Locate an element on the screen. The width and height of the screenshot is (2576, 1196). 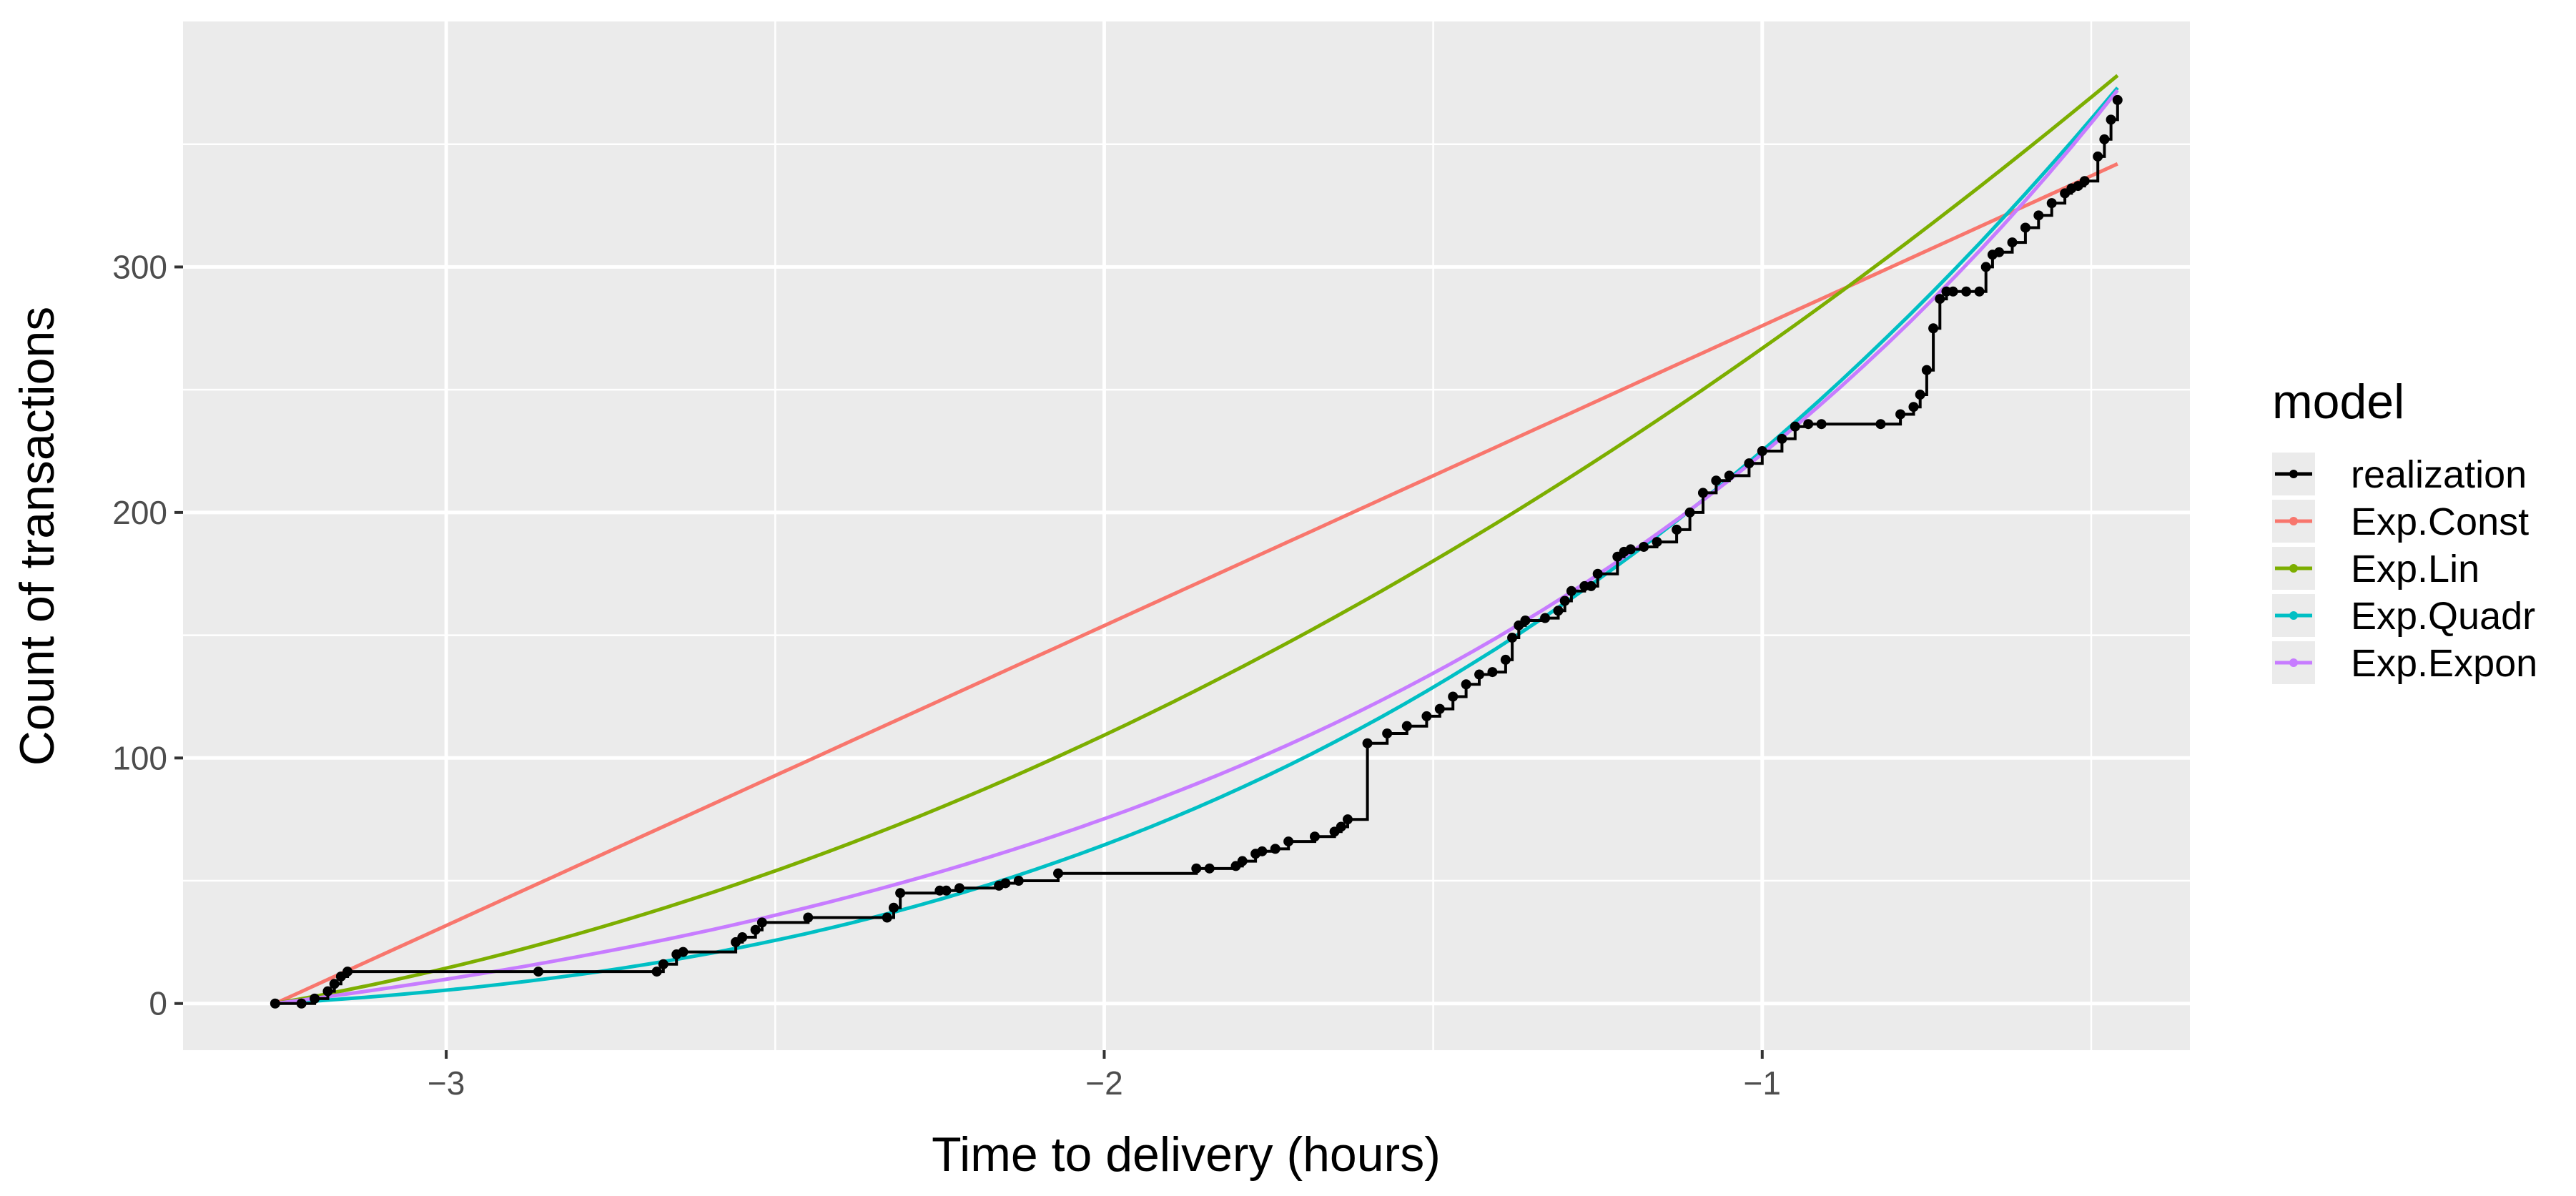
y-tick-label: 200 is located at coordinates (139, 512).